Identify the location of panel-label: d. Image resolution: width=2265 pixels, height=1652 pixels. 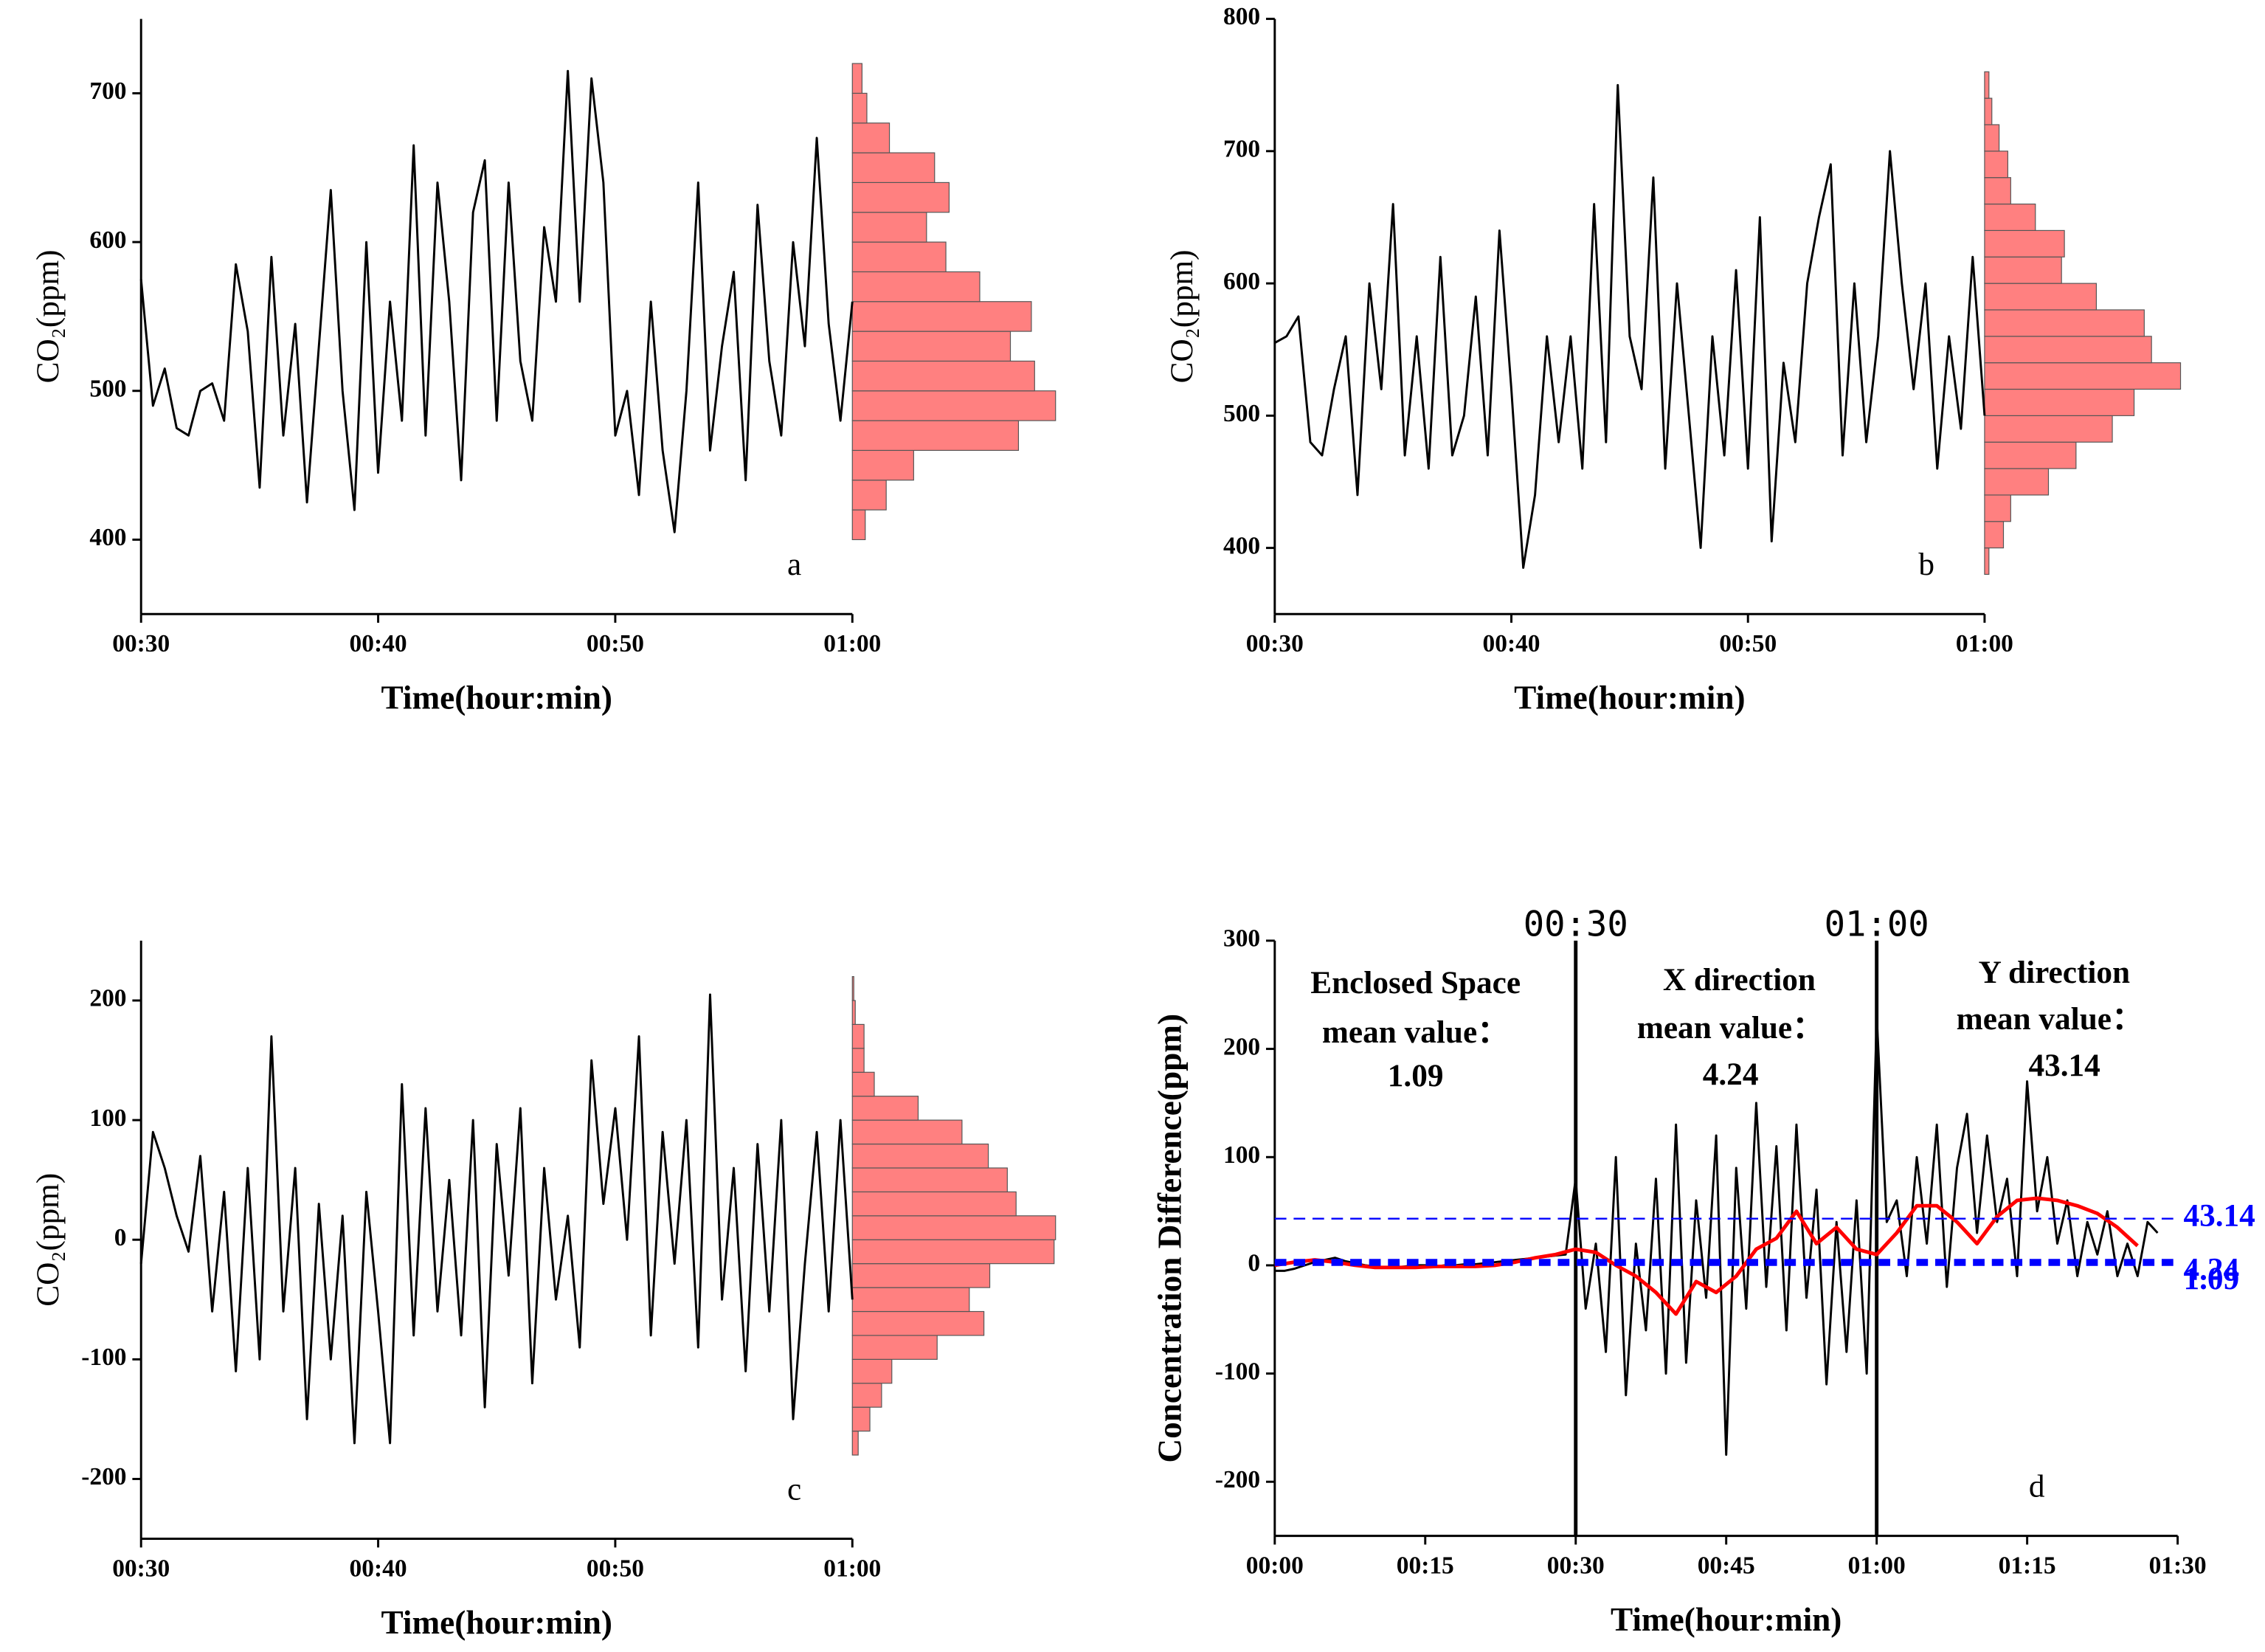
(2037, 1487).